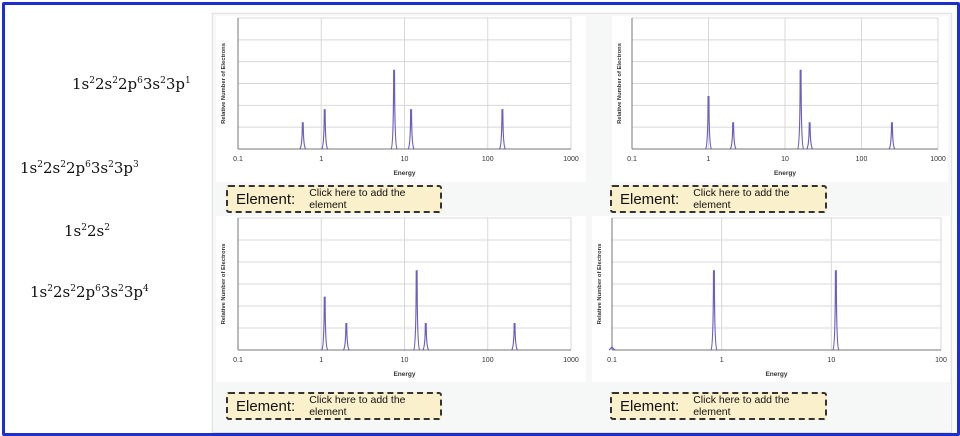  What do you see at coordinates (136, 165) in the screenshot?
I see `electron-count: 3` at bounding box center [136, 165].